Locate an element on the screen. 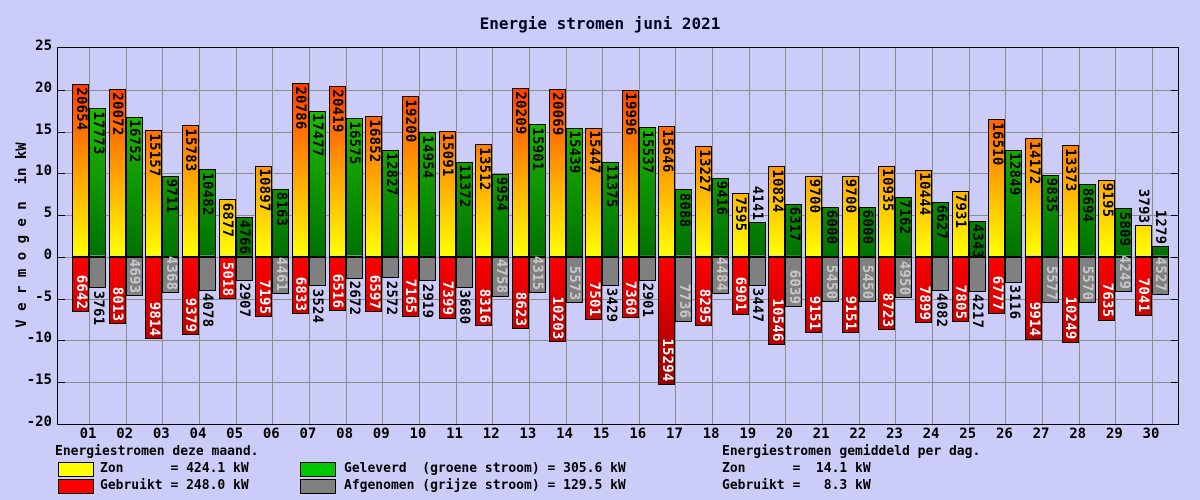 Image resolution: width=1200 pixels, height=500 pixels. x-axis-tick-label: 08 is located at coordinates (344, 434).